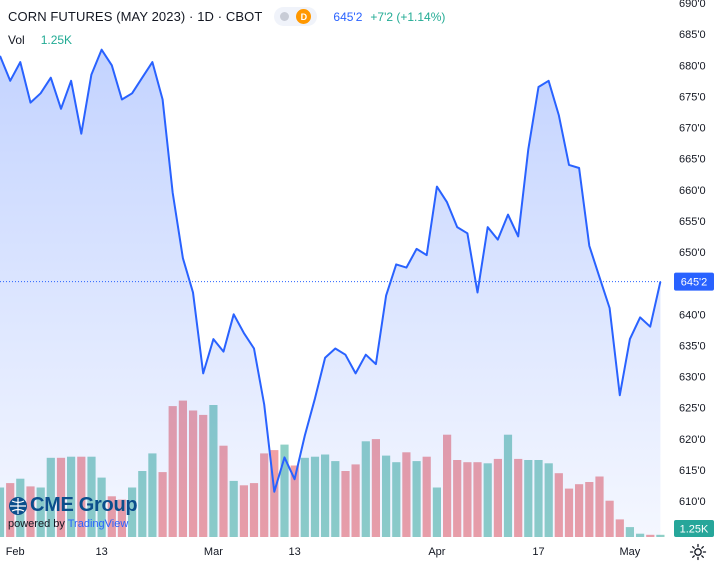 The image size is (718, 573). Describe the element at coordinates (285, 16) in the screenshot. I see `status-dot-icon` at that location.